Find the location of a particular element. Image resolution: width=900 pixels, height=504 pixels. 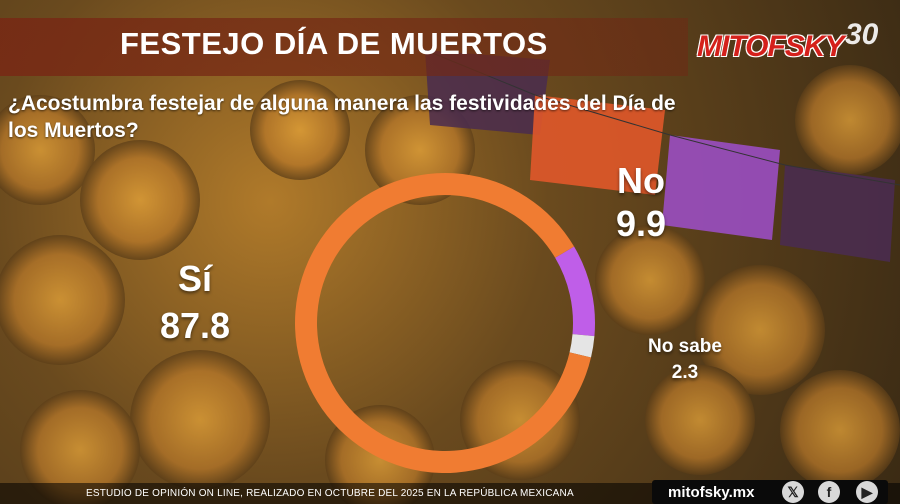

slice-label-no: No is located at coordinates (641, 180).